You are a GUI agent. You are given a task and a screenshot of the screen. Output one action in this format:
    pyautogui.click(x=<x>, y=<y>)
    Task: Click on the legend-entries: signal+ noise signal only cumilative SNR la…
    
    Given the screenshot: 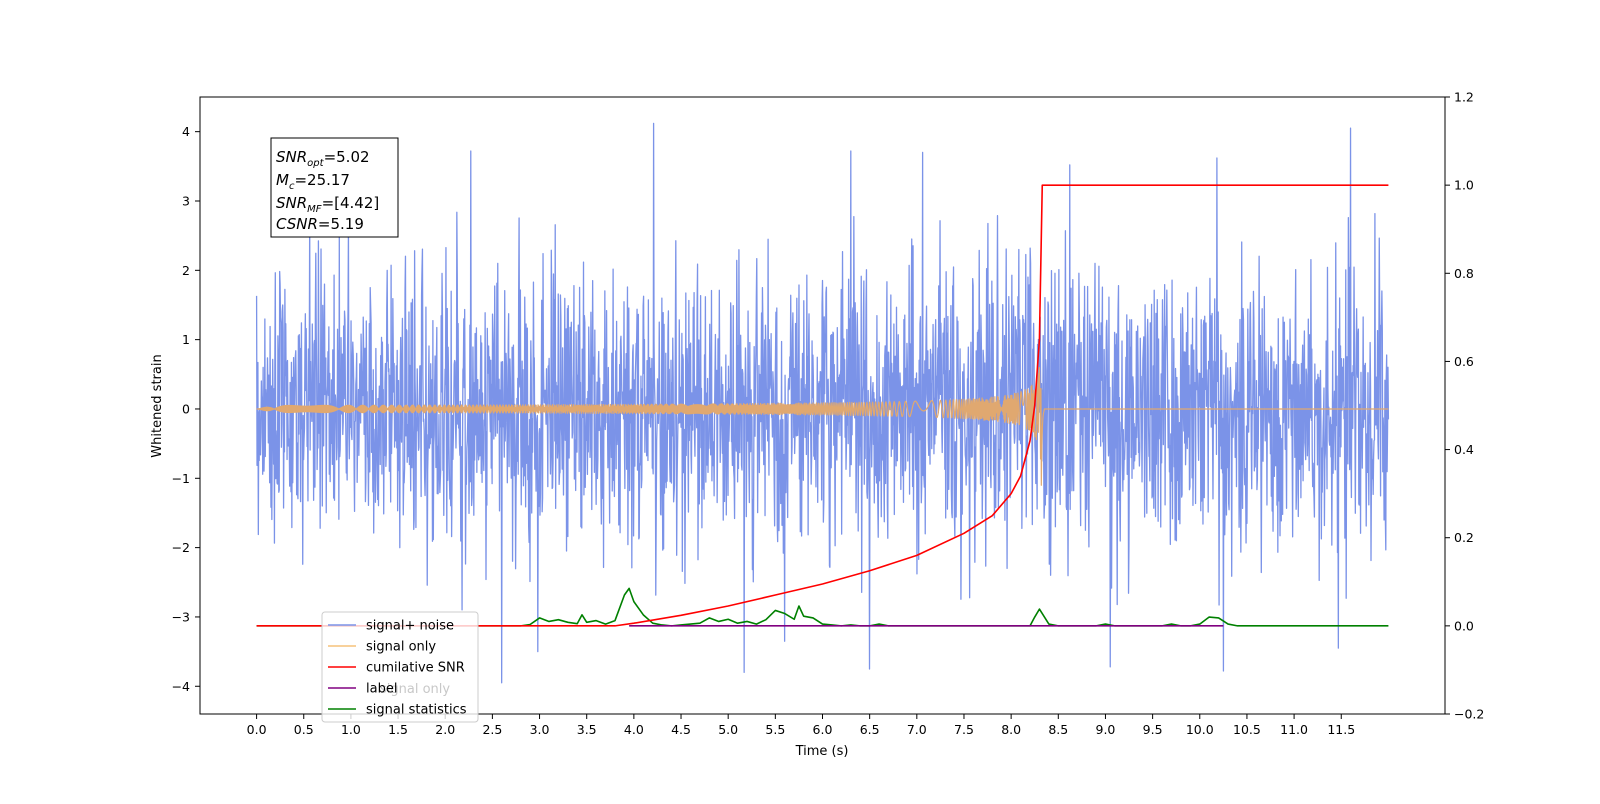 What is the action you would take?
    pyautogui.click(x=397, y=668)
    